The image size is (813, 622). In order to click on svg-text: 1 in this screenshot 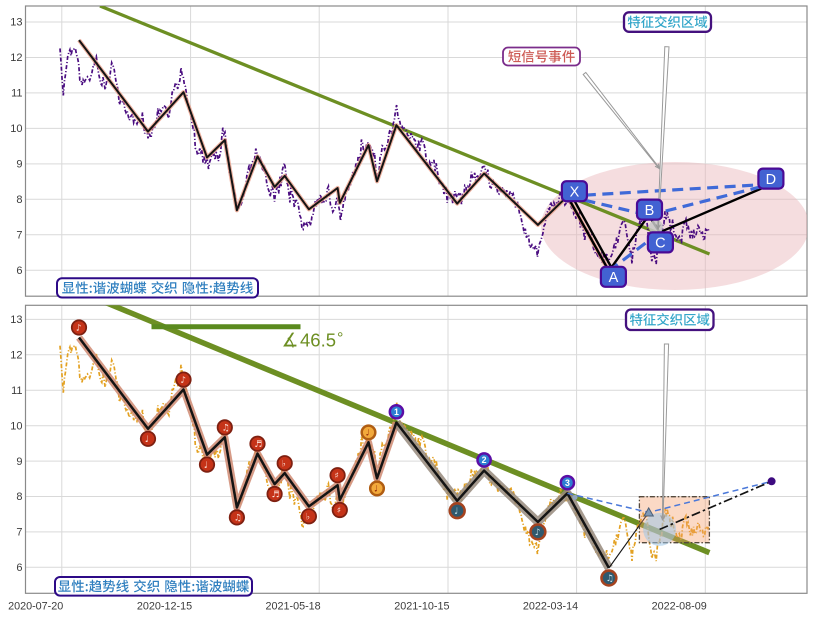, I will do `click(396, 412)`.